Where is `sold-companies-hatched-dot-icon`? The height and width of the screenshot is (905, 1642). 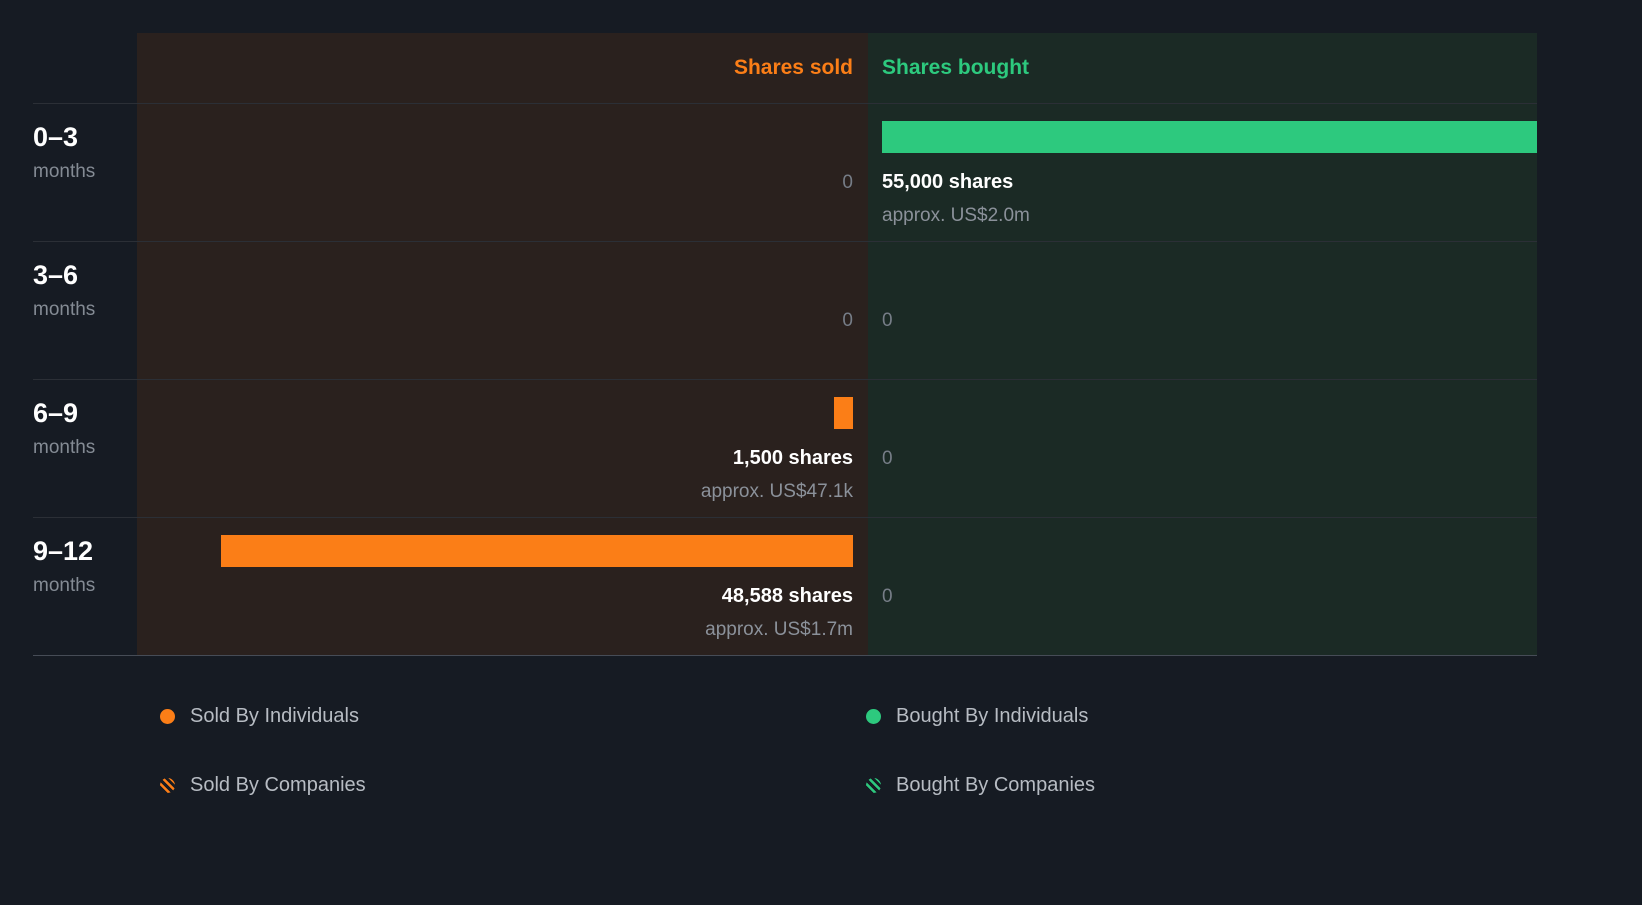
sold-companies-hatched-dot-icon is located at coordinates (167, 785).